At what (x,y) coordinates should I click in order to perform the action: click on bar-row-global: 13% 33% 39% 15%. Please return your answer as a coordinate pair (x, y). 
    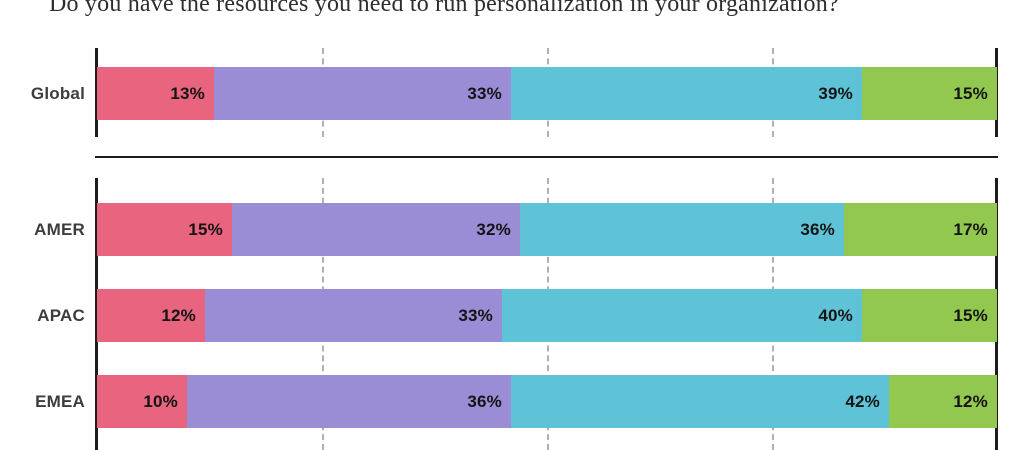
    Looking at the image, I should click on (547, 93).